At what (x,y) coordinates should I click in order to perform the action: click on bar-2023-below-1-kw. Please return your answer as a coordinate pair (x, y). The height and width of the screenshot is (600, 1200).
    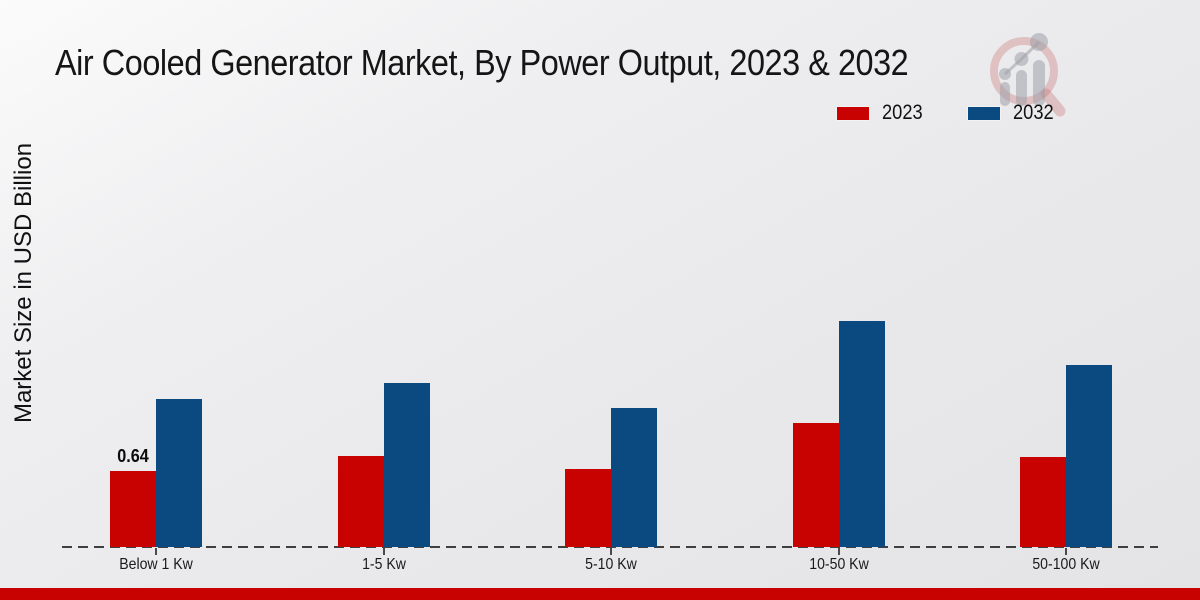
    Looking at the image, I should click on (133, 509).